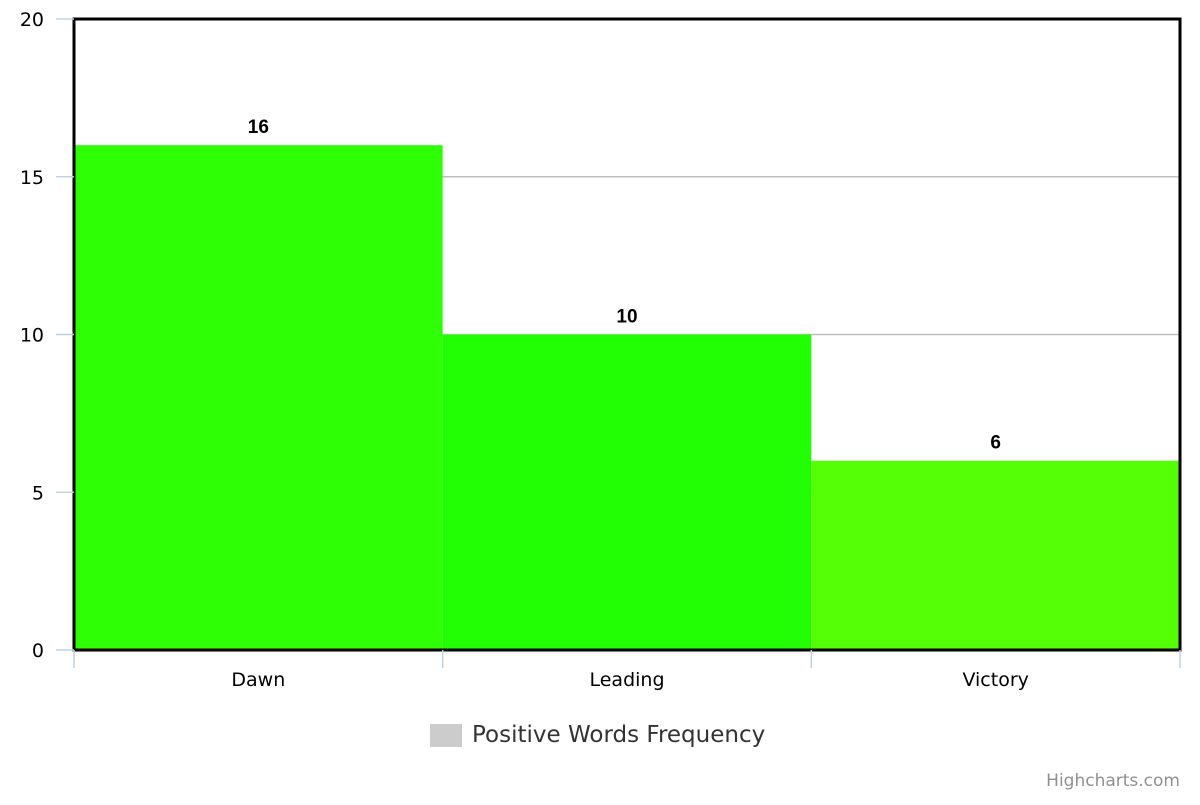 This screenshot has height=805, width=1200. I want to click on y-tick-label: 20, so click(32, 20).